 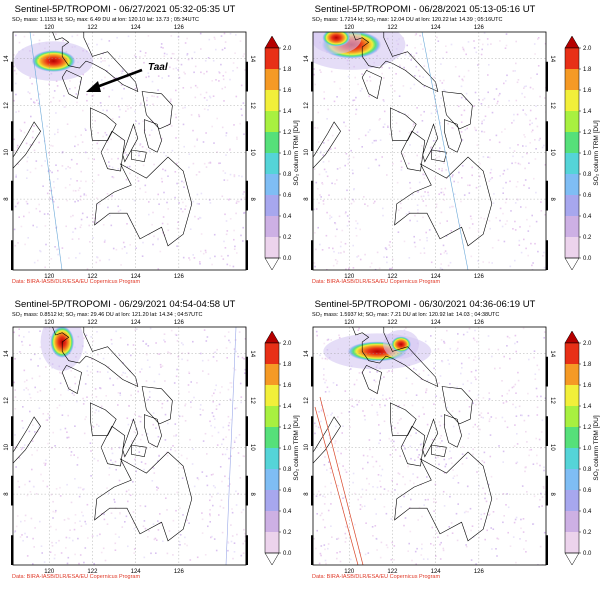 What do you see at coordinates (307, 105) in the screenshot?
I see `lat-tick-label-left: 12` at bounding box center [307, 105].